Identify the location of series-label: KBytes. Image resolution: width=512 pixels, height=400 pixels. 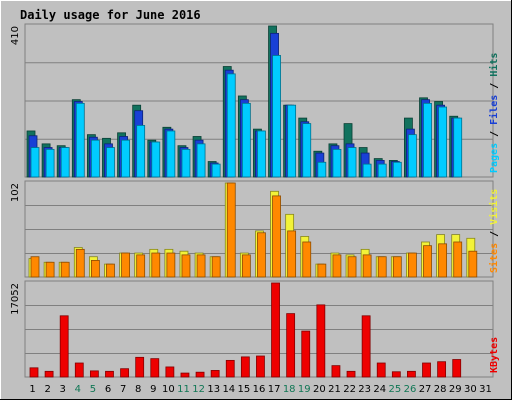
(494, 355).